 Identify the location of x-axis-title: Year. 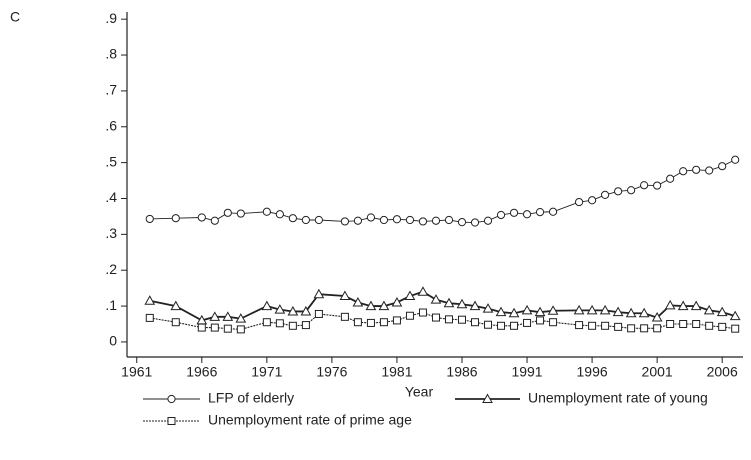
(419, 392).